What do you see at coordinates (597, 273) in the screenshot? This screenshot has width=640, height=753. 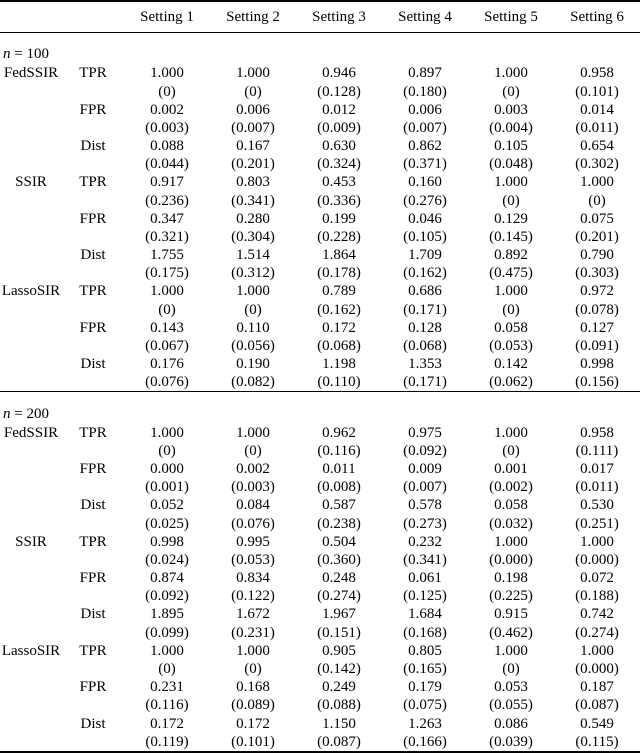 I see `se-cell: (0.303)` at bounding box center [597, 273].